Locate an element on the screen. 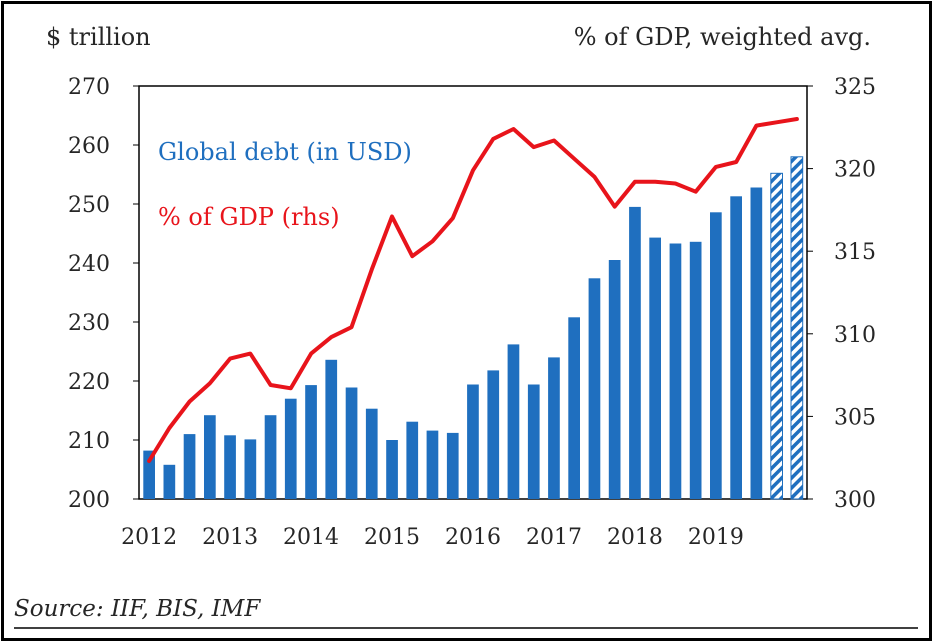  left-axis-title: $ trillion is located at coordinates (98, 37).